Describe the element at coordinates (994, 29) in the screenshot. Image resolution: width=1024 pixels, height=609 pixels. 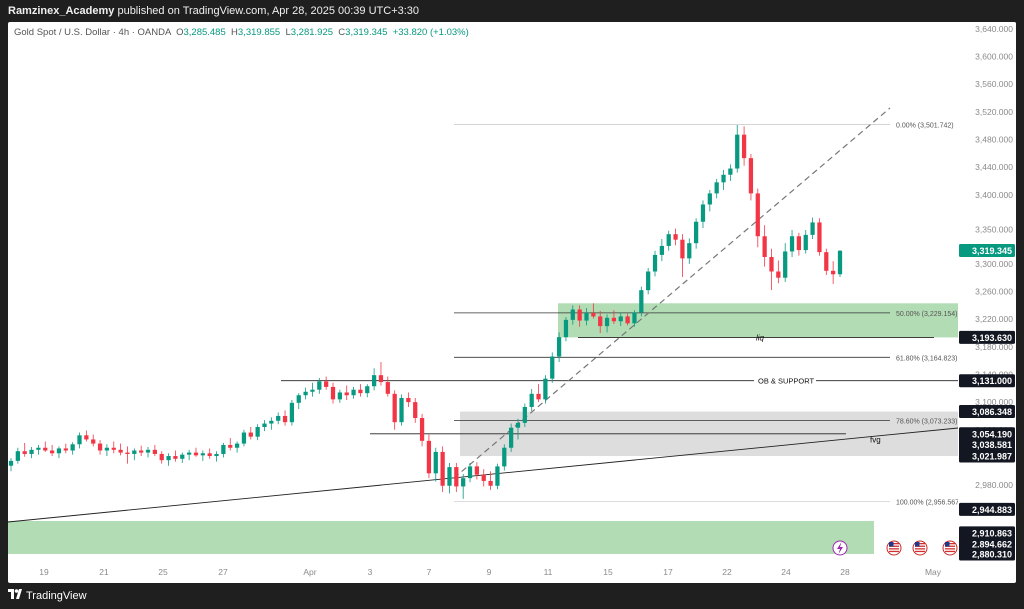
I see `price-tick: 3,640.000` at that location.